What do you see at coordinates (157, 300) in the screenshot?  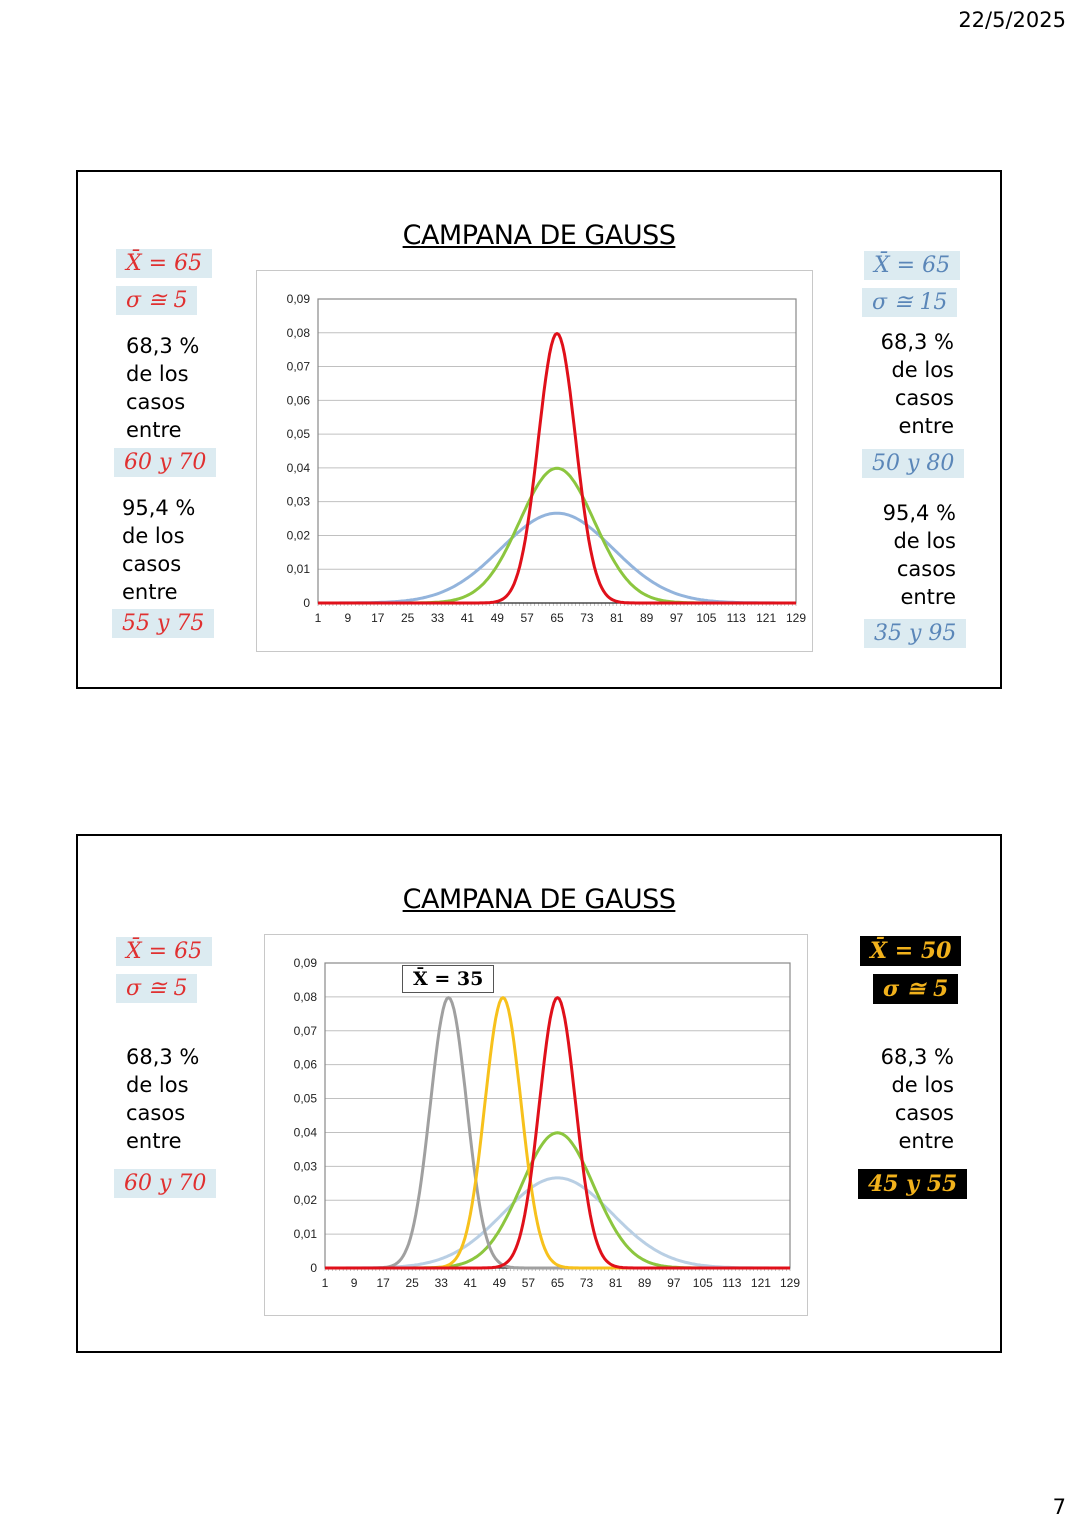 I see `sigma-label-left: σ ≅ 5` at bounding box center [157, 300].